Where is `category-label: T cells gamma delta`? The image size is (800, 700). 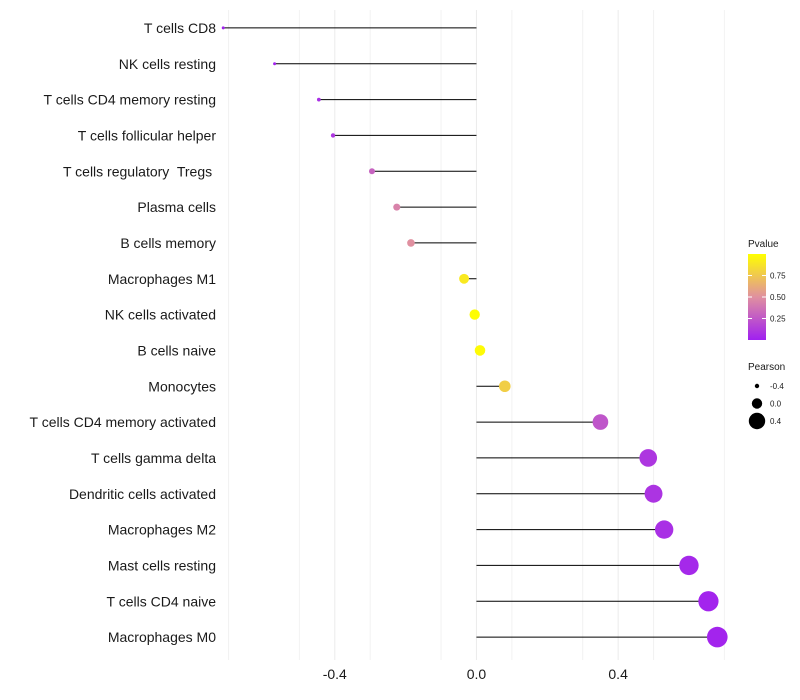 category-label: T cells gamma delta is located at coordinates (153, 458).